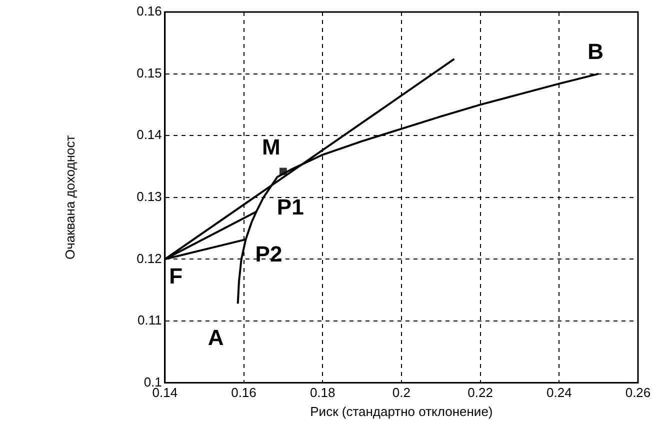 The width and height of the screenshot is (656, 422). What do you see at coordinates (596, 51) in the screenshot?
I see `annotation: B` at bounding box center [596, 51].